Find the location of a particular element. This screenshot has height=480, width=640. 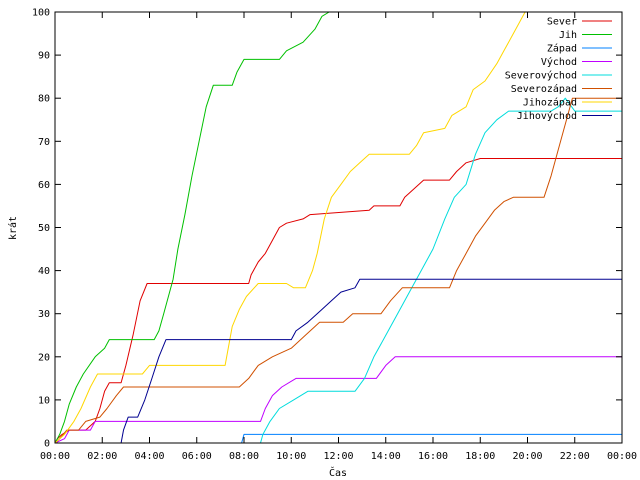

x-tick-label: 12:00 is located at coordinates (338, 456).